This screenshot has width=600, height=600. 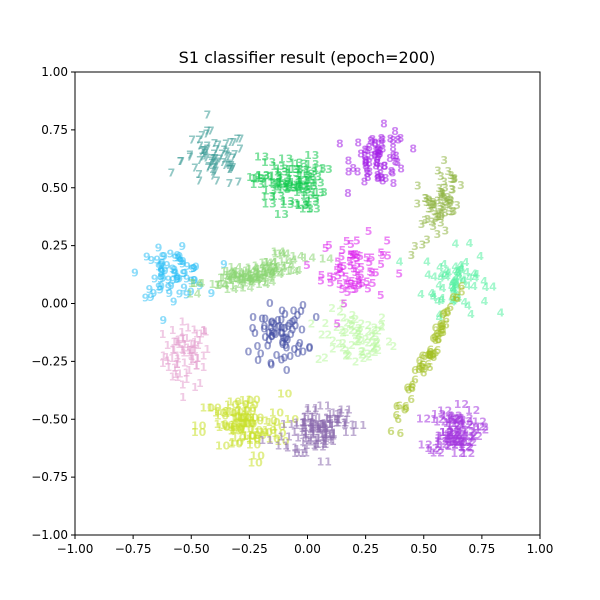 I want to click on x-tick-label: −0.75, so click(x=133, y=549).